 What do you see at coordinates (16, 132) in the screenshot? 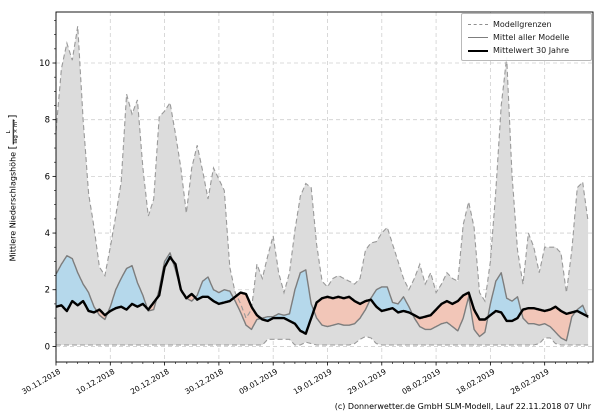
I see `unit-denominator: Tag × m²` at bounding box center [16, 132].